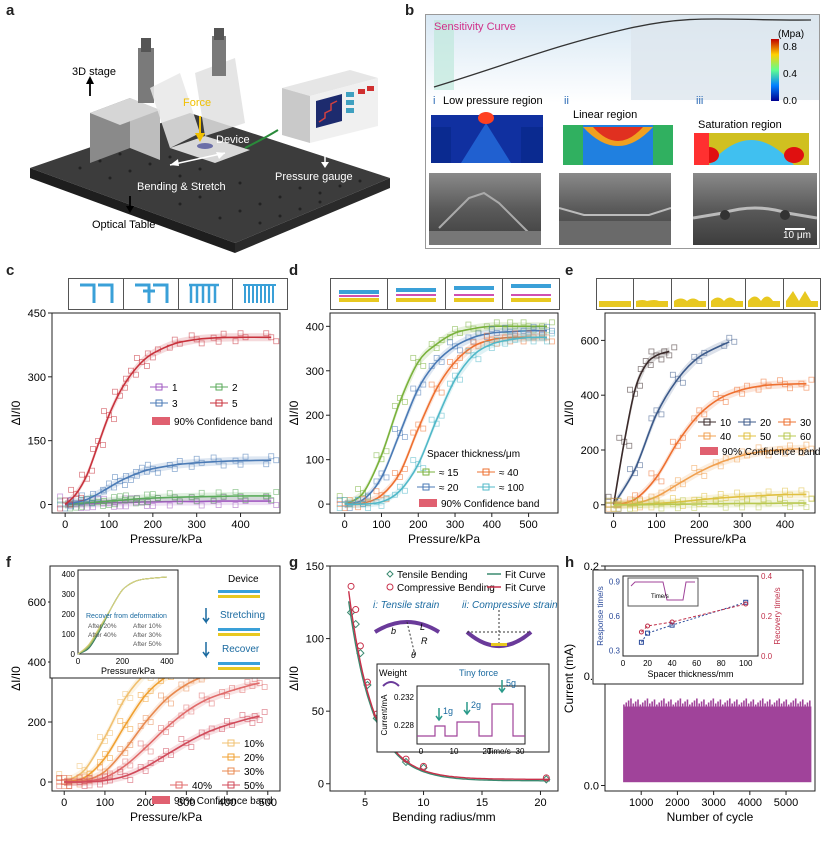 The image size is (827, 842). I want to click on x-tick-label: 100, so click(381, 525).